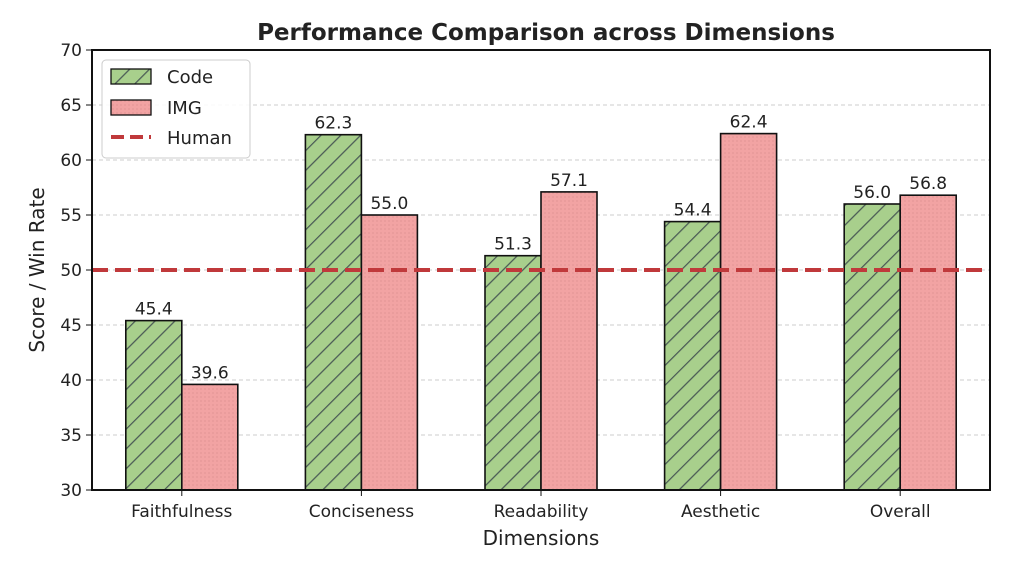 The image size is (1024, 565). What do you see at coordinates (131, 76) in the screenshot?
I see `legend-swatch-code` at bounding box center [131, 76].